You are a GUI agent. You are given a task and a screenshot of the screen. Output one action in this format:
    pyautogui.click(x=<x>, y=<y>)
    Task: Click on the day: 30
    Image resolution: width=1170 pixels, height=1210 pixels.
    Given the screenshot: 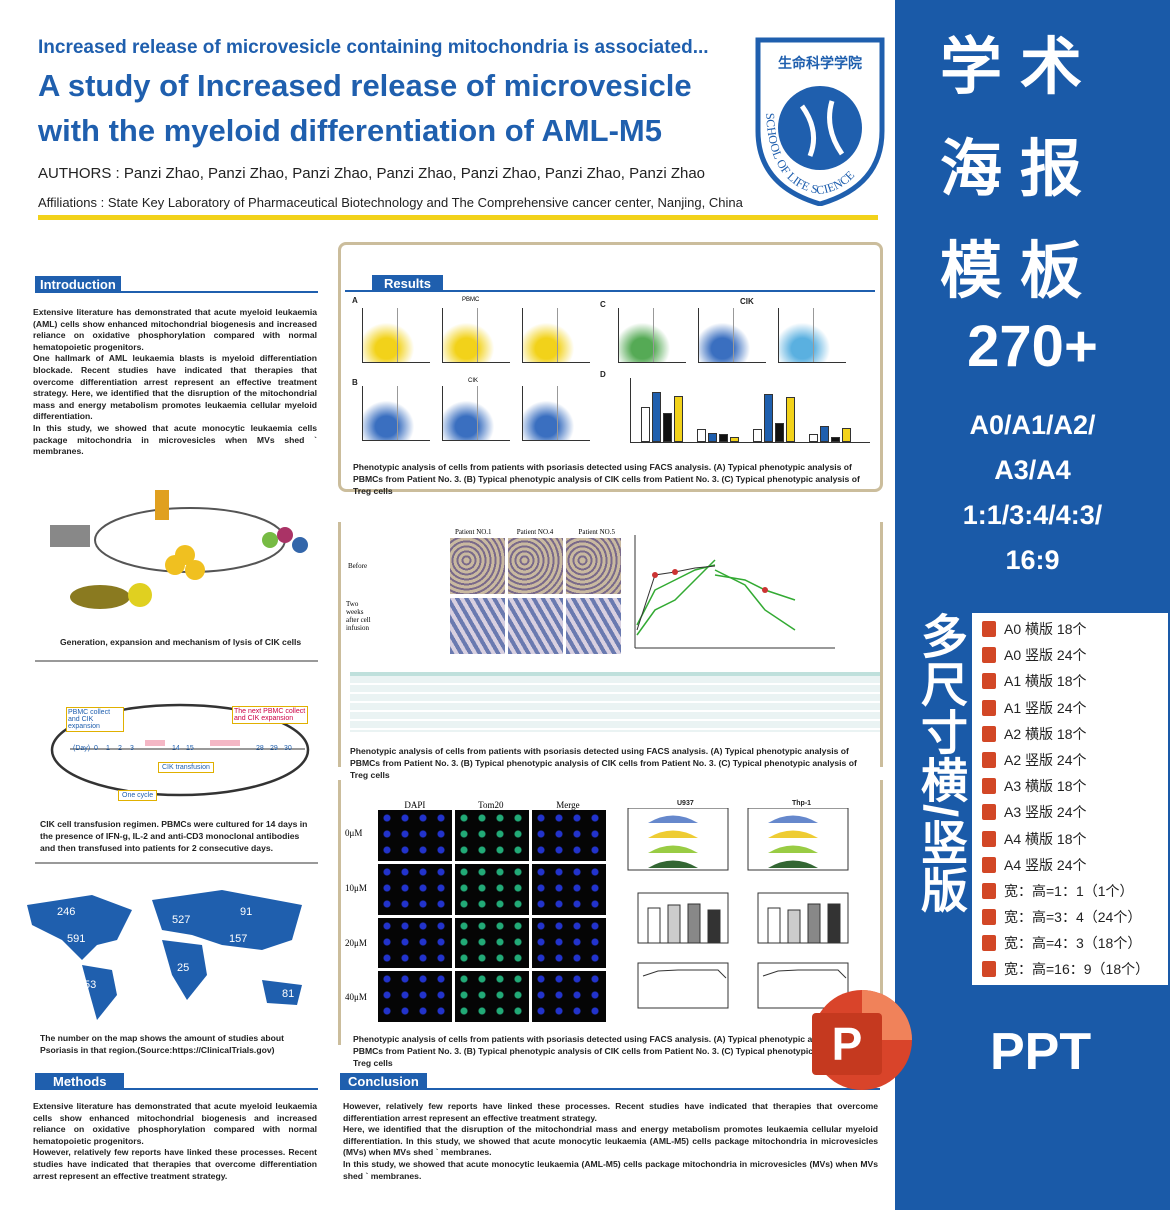 What is the action you would take?
    pyautogui.click(x=288, y=748)
    